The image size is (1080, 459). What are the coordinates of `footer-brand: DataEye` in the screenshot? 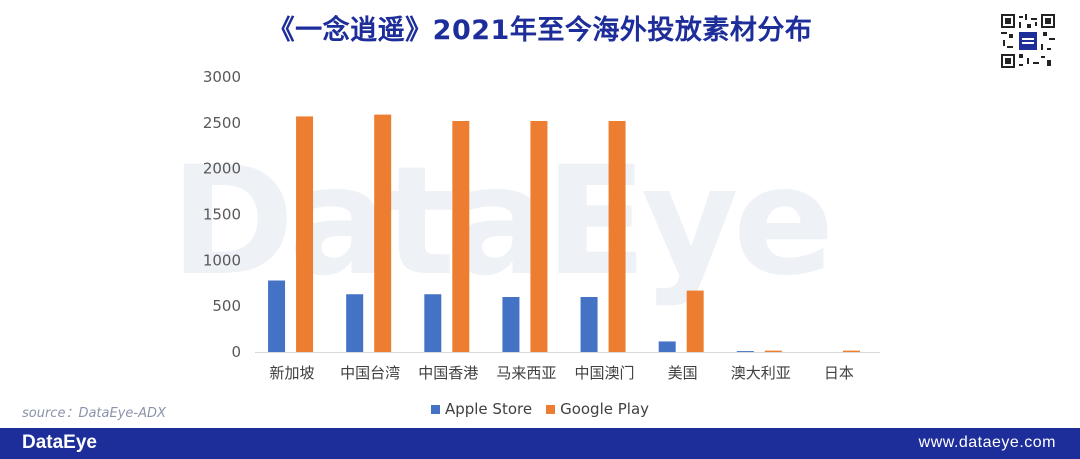 It's located at (59, 442).